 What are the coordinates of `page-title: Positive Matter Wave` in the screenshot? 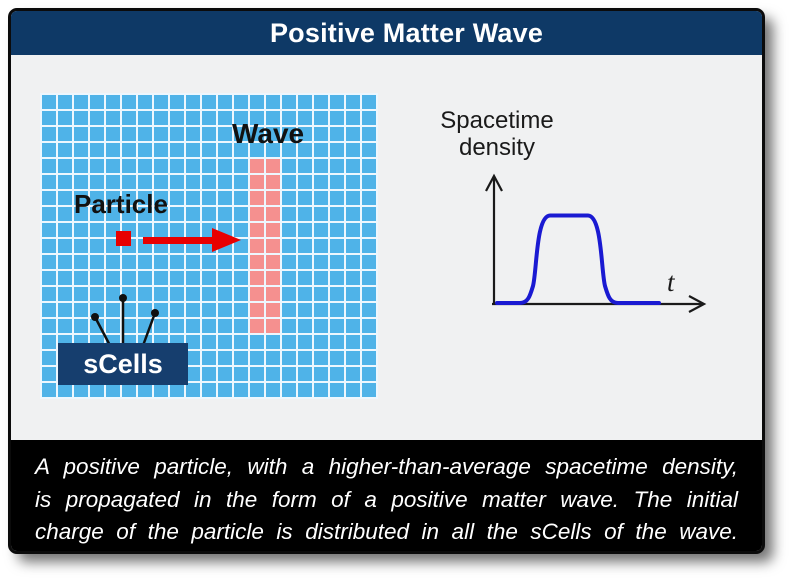 It's located at (406, 32).